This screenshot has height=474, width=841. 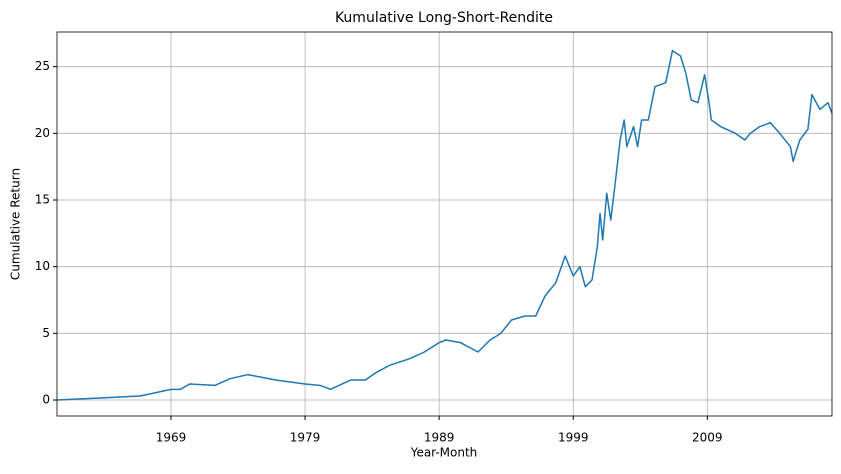 What do you see at coordinates (16, 224) in the screenshot?
I see `y-axis-label: Cumulative Return` at bounding box center [16, 224].